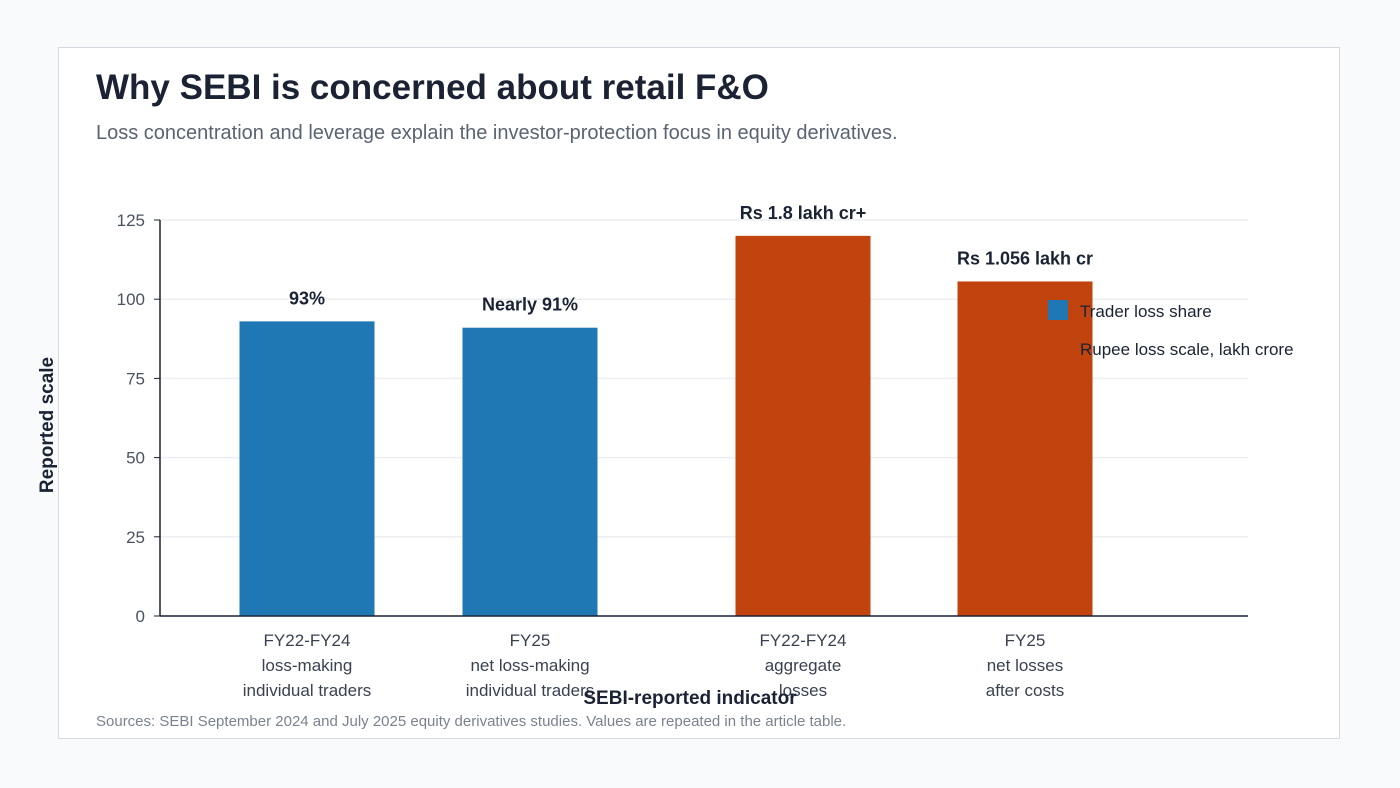  I want to click on x-category-label: FY22-FY24 loss-making individual traders, so click(307, 665).